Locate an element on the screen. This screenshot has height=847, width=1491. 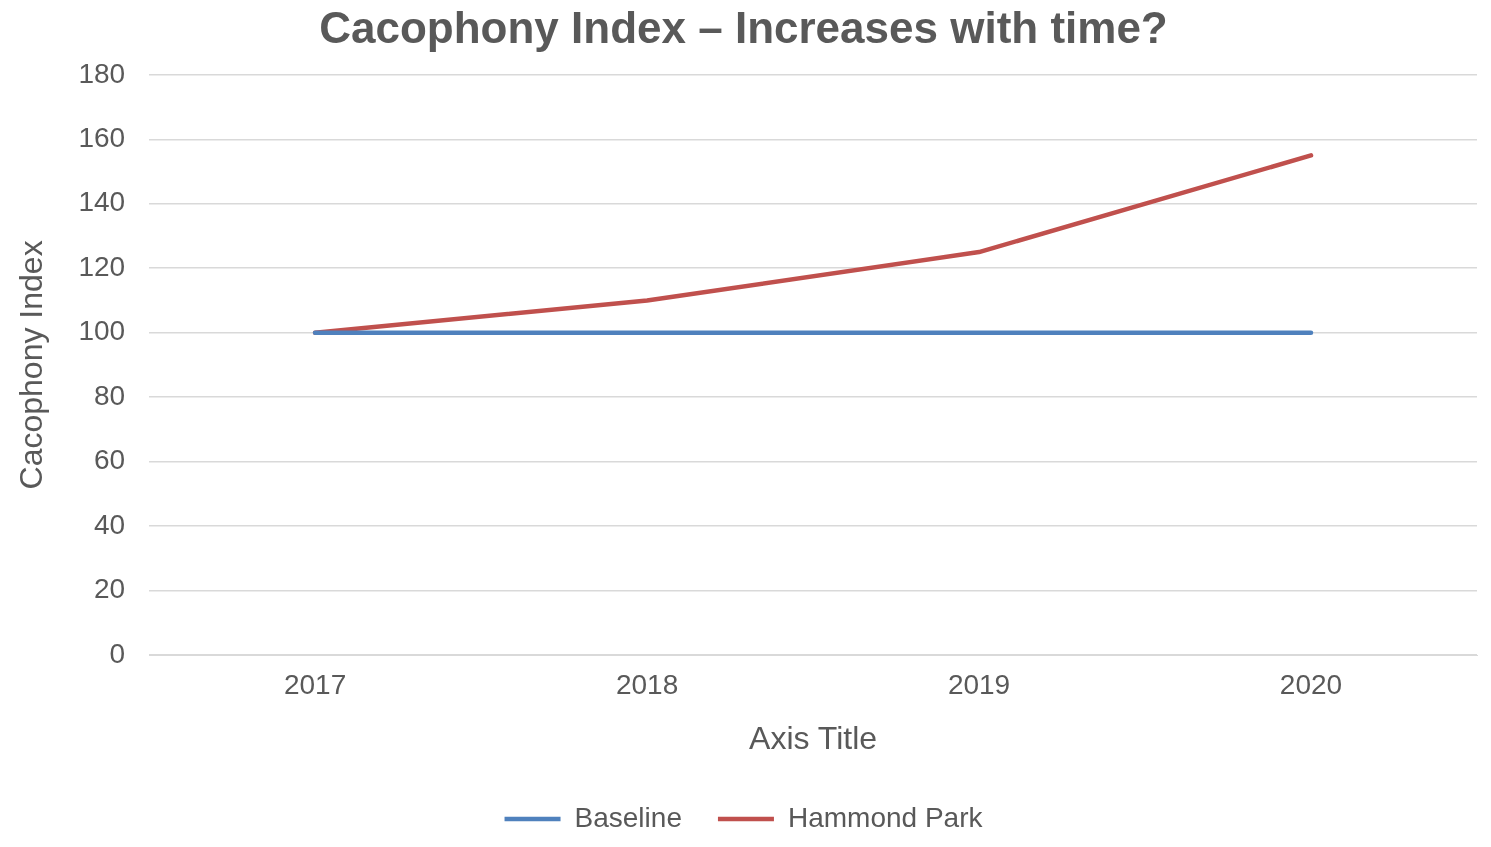
y-tick-label: 180 is located at coordinates (102, 73).